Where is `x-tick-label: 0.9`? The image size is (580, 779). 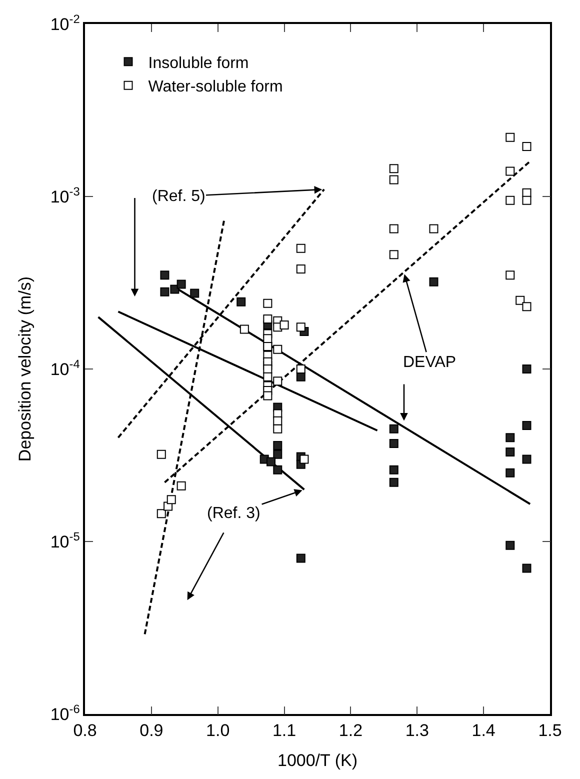
x-tick-label: 0.9 is located at coordinates (152, 730).